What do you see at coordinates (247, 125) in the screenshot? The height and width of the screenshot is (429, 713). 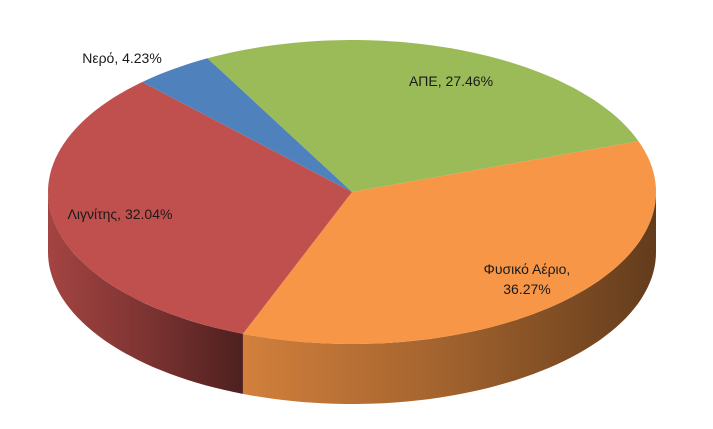 I see `slice` at bounding box center [247, 125].